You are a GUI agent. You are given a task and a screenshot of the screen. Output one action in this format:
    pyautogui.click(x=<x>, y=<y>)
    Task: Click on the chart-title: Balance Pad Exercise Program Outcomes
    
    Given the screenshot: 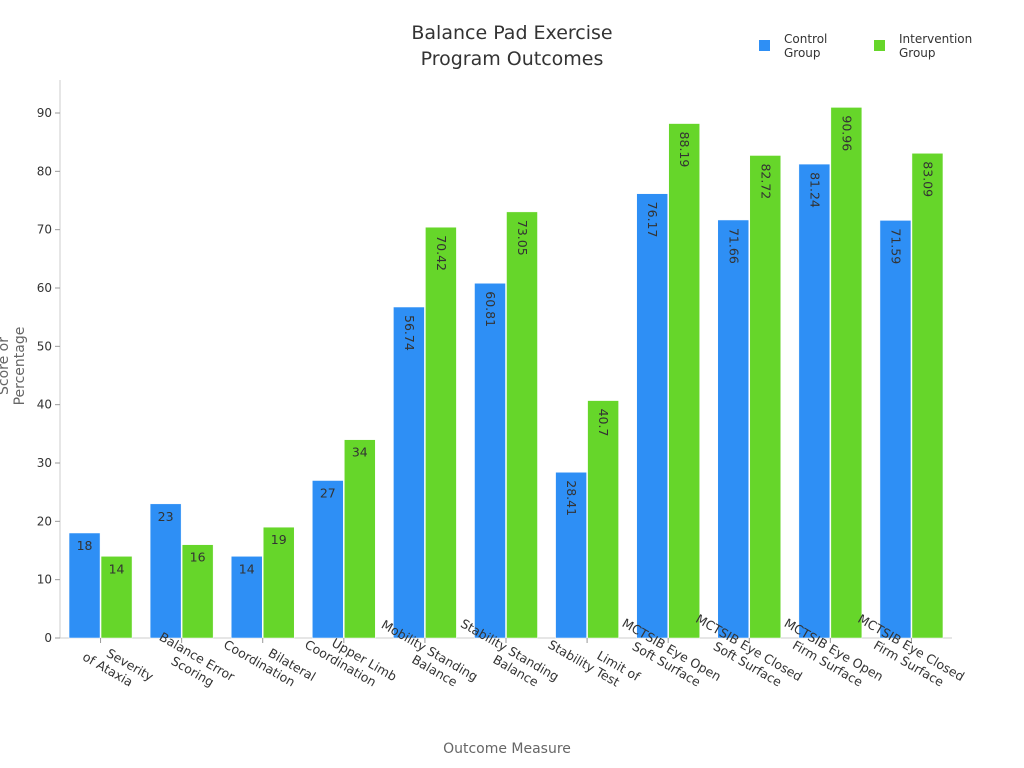 What is the action you would take?
    pyautogui.click(x=512, y=46)
    